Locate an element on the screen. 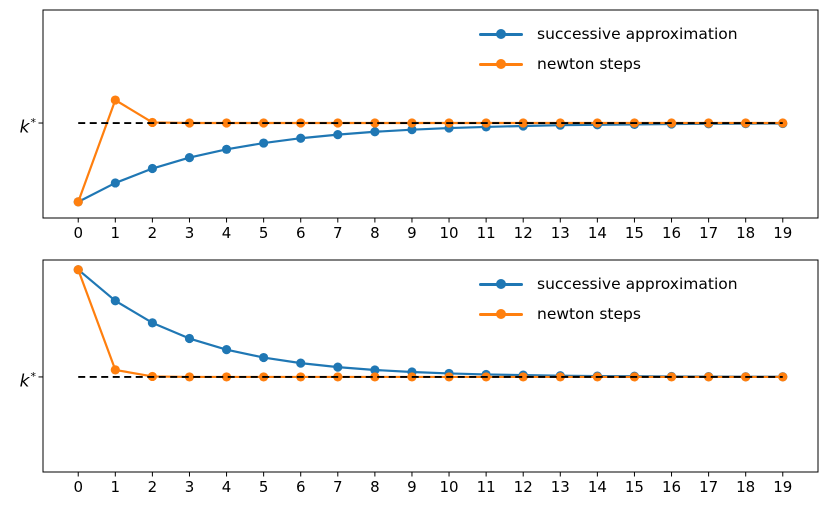 Image resolution: width=828 pixels, height=505 pixels. y-tick-label-kstar-top: k* is located at coordinates (20, 125).